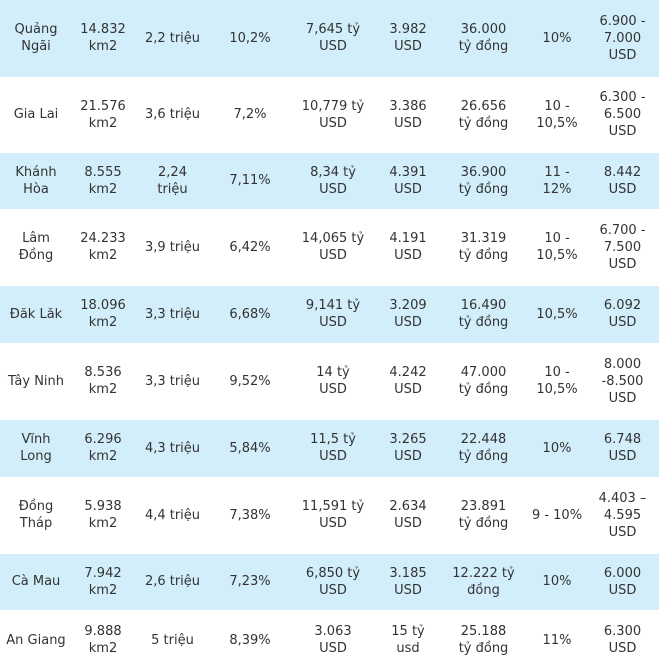 This screenshot has height=671, width=659. I want to click on target-per-capita-cell: 6.300 USD, so click(622, 640).